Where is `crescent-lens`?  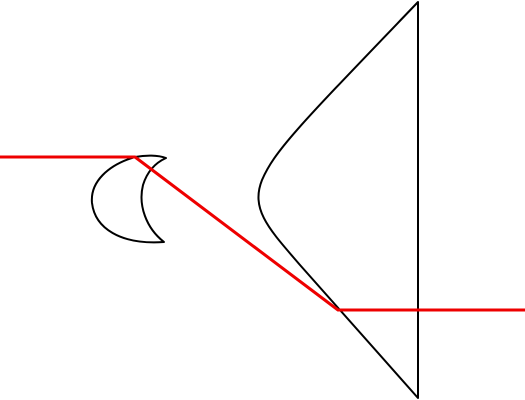 crescent-lens is located at coordinates (128, 199).